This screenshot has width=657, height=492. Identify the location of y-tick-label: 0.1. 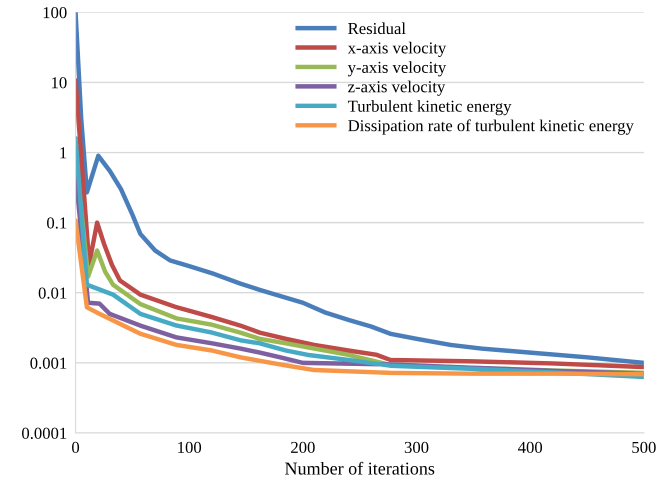
(56, 223).